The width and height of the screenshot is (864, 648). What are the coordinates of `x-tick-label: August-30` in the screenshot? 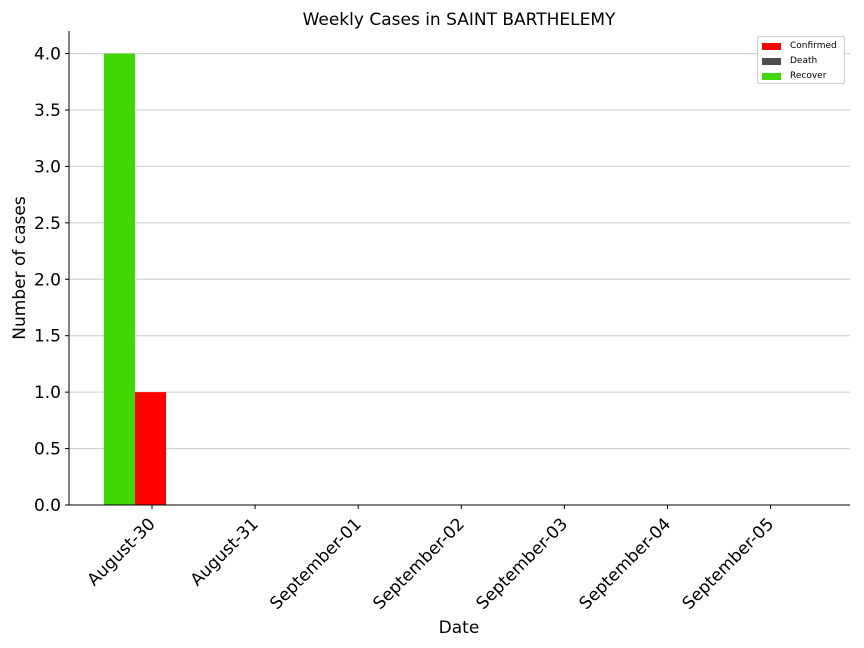 It's located at (122, 552).